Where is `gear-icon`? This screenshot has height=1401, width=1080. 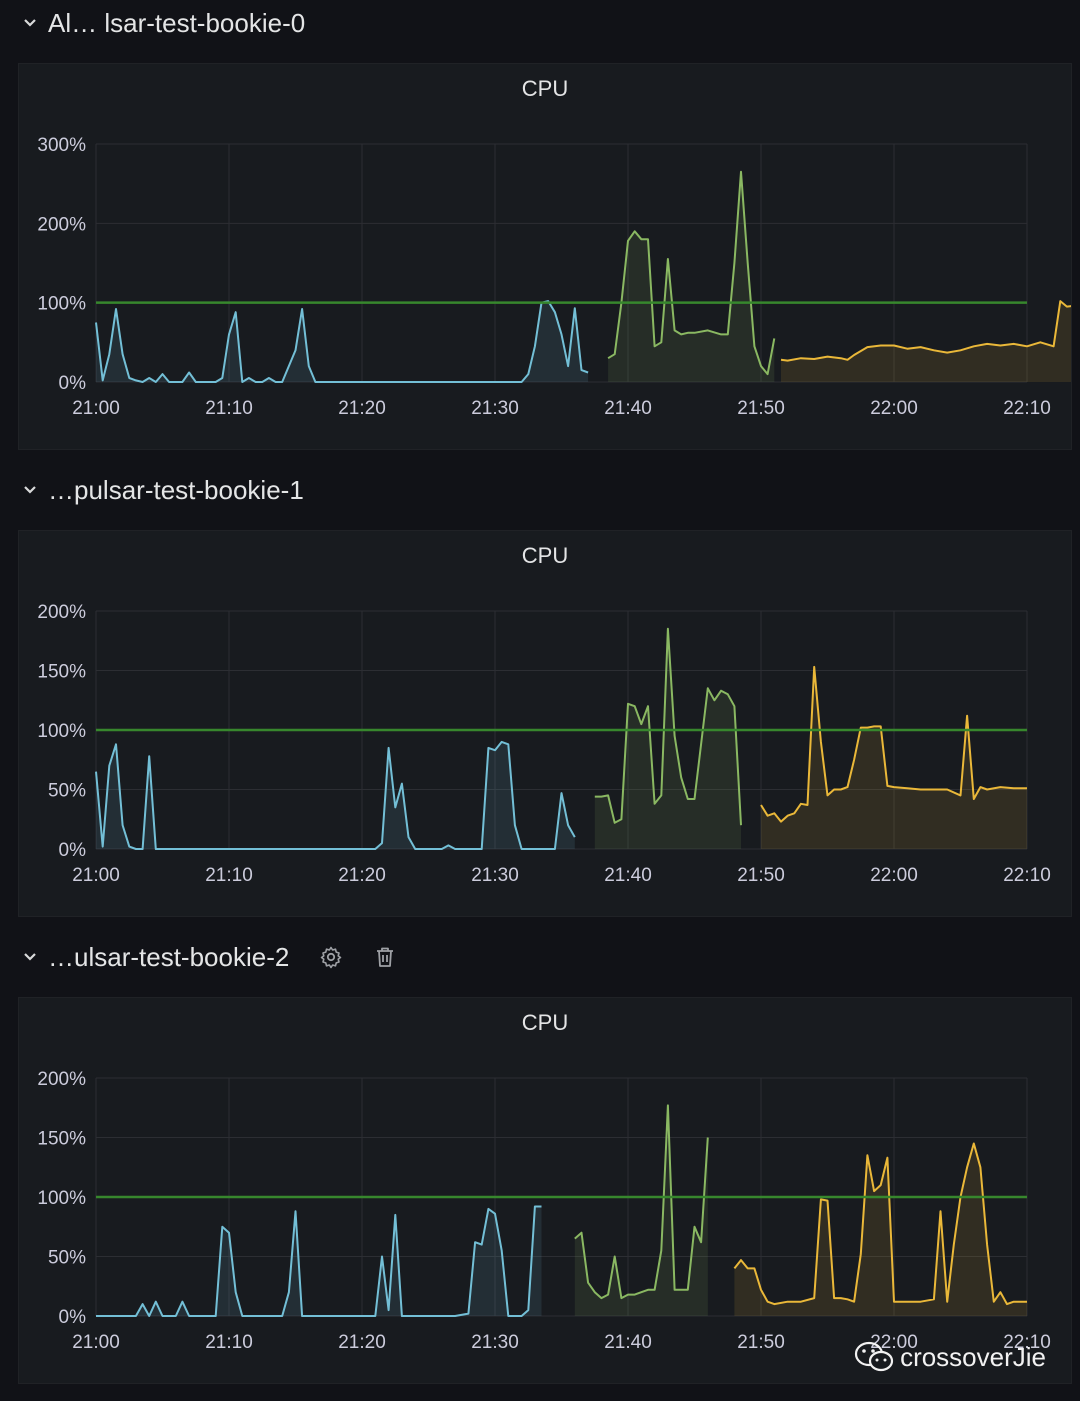 gear-icon is located at coordinates (331, 957).